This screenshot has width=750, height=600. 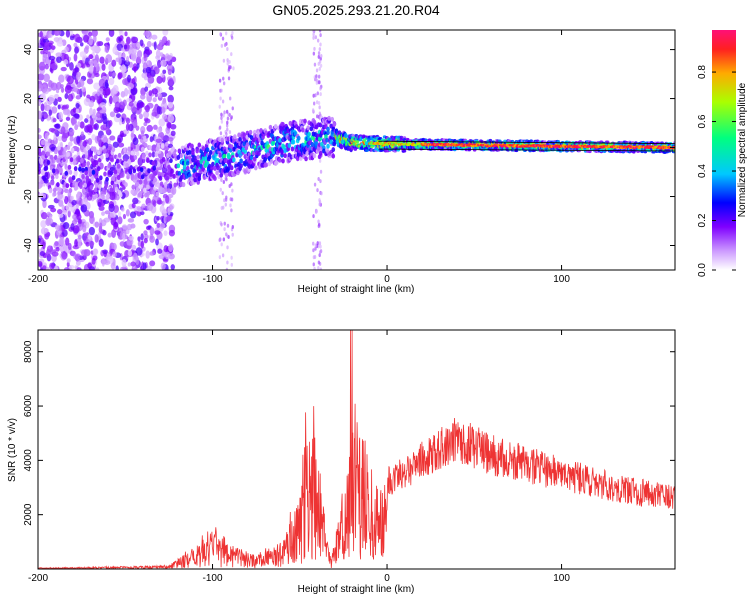 What do you see at coordinates (561, 279) in the screenshot?
I see `x-tick-label: 100` at bounding box center [561, 279].